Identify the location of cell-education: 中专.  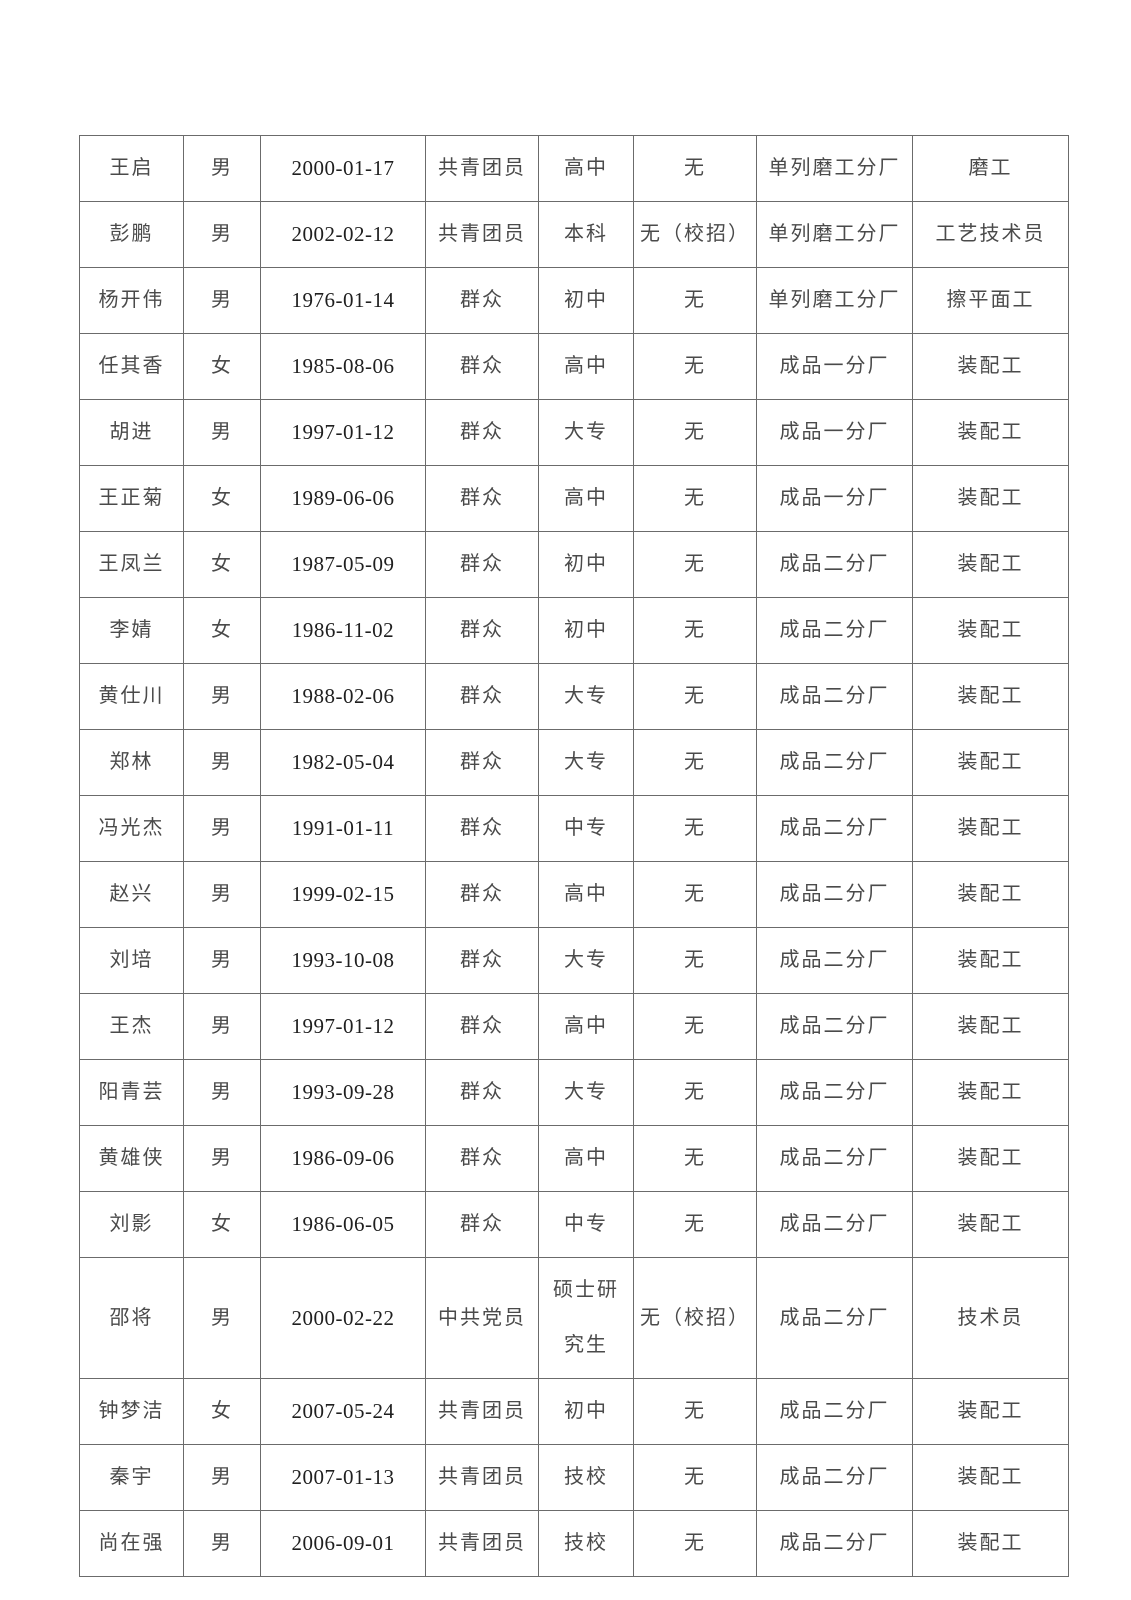
(586, 828).